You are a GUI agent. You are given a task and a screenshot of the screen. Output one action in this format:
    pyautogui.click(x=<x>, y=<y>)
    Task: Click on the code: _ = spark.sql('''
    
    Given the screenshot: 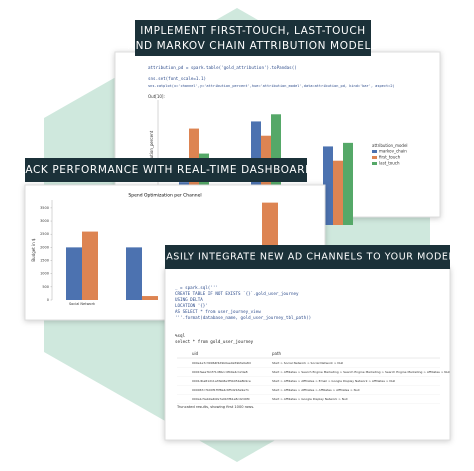 What is the action you would take?
    pyautogui.click(x=196, y=287)
    